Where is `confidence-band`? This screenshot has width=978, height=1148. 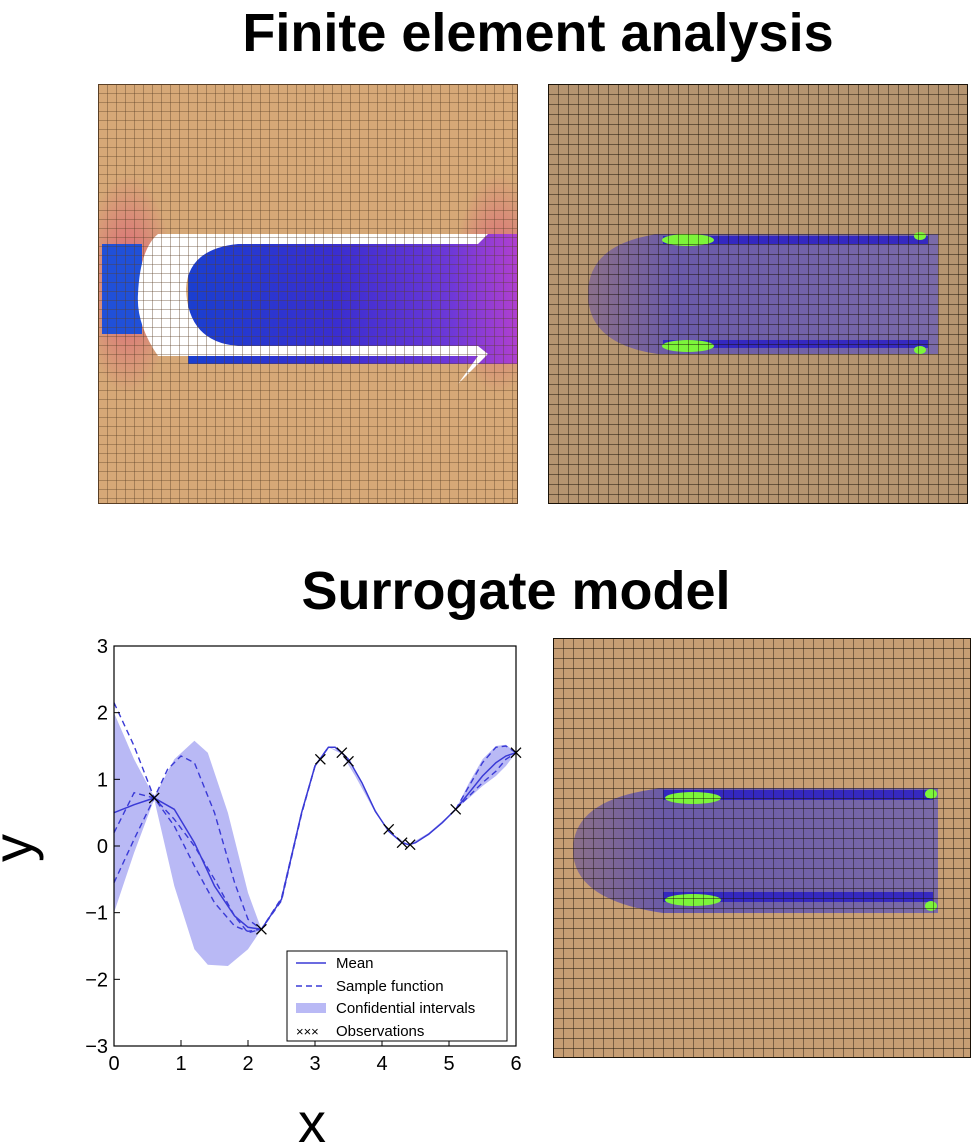 confidence-band is located at coordinates (315, 839).